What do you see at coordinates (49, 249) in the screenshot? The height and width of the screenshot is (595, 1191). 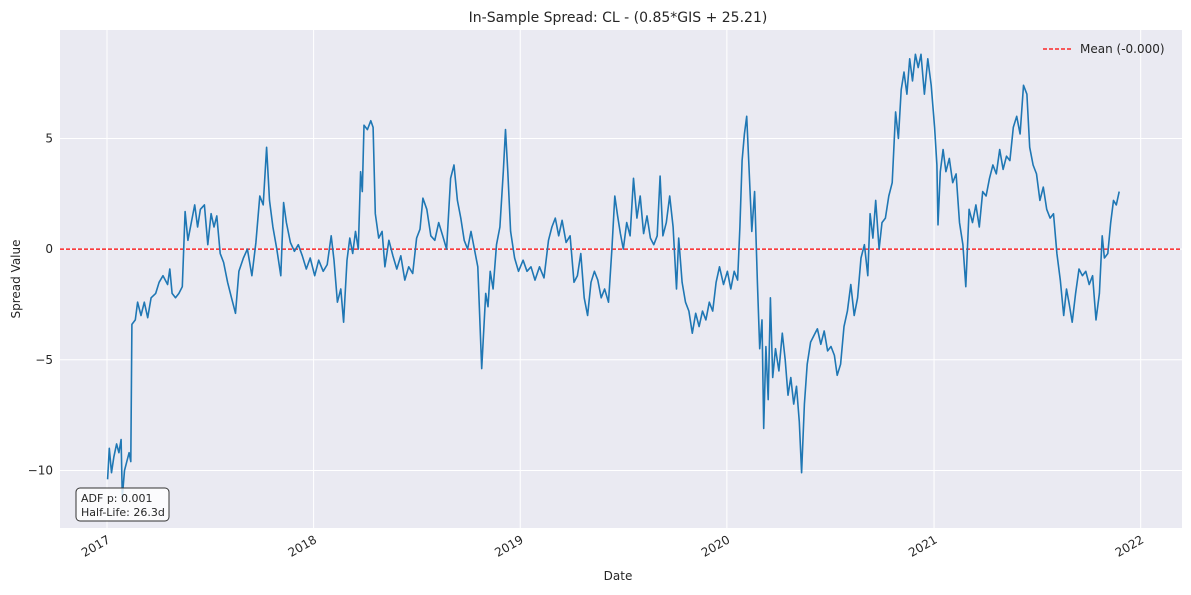 I see `y-tick-label: 0` at bounding box center [49, 249].